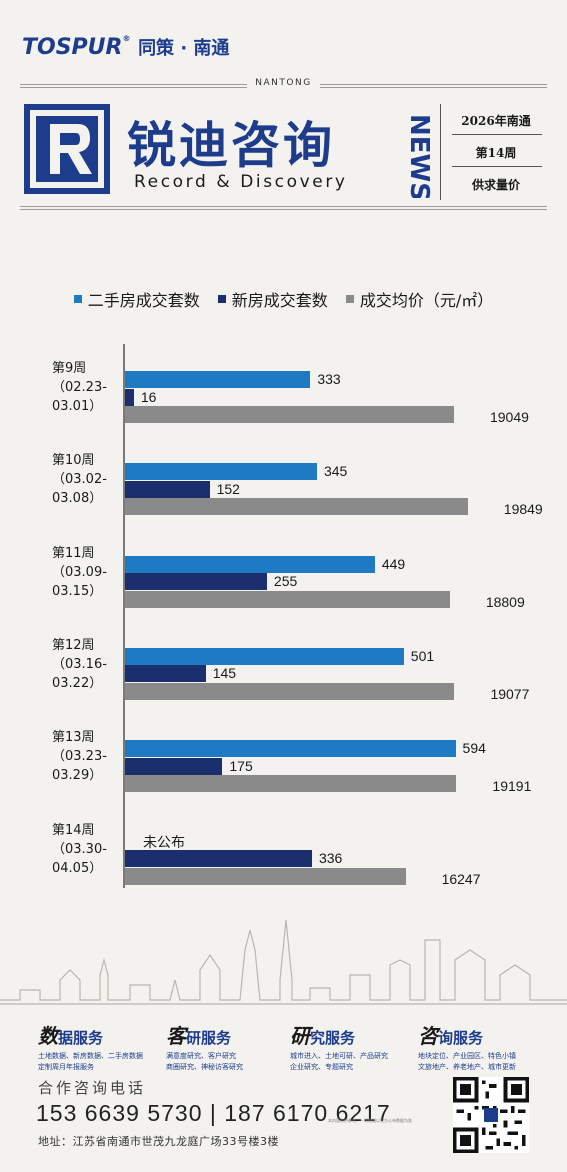  What do you see at coordinates (81, 1038) in the screenshot?
I see `service-data-title-rest: 据服务` at bounding box center [81, 1038].